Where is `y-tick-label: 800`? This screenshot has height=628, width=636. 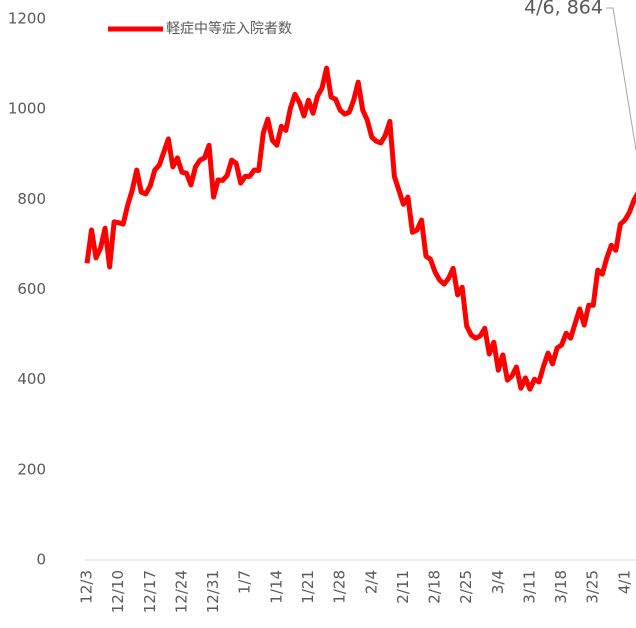
y-tick-label: 800 is located at coordinates (31, 199).